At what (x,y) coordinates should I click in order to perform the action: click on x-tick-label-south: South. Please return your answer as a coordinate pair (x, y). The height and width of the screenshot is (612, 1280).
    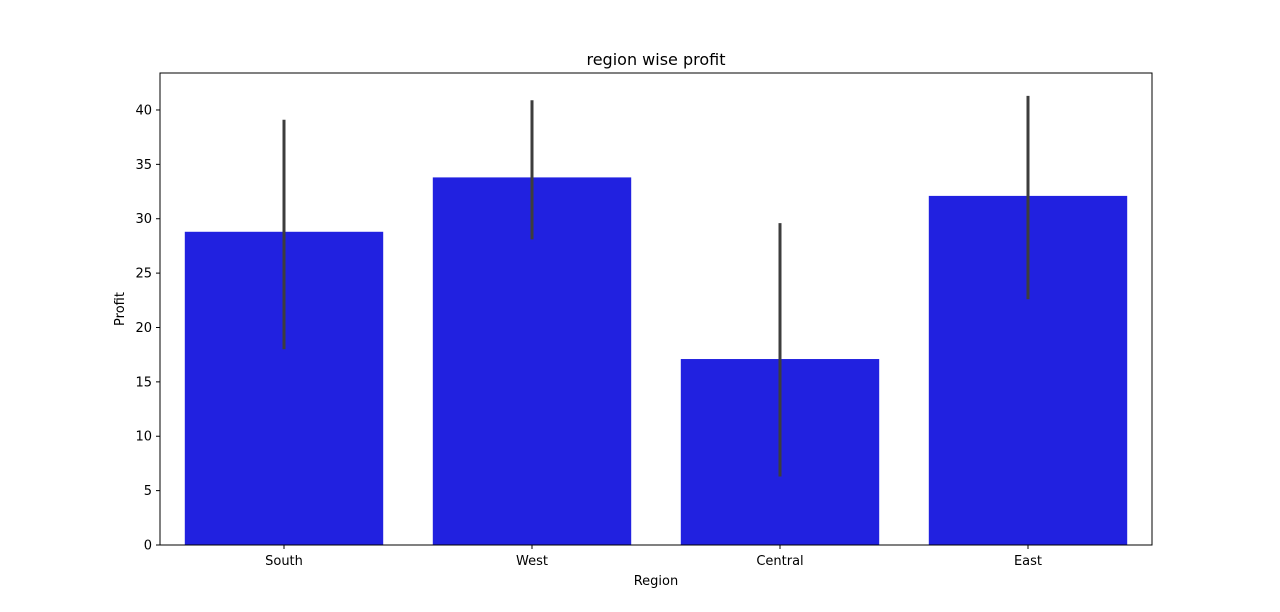
    Looking at the image, I should click on (284, 561).